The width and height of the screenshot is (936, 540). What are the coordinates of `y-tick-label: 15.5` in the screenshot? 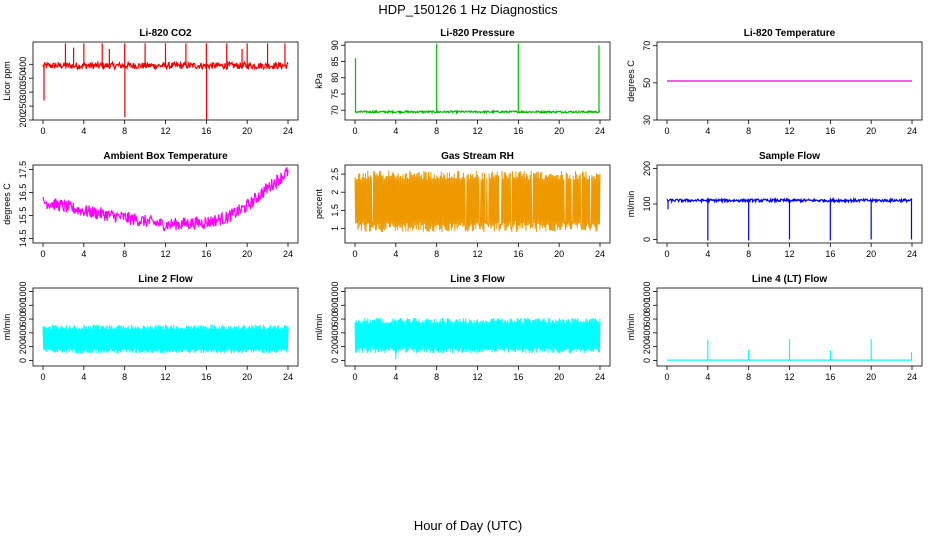 It's located at (23, 216).